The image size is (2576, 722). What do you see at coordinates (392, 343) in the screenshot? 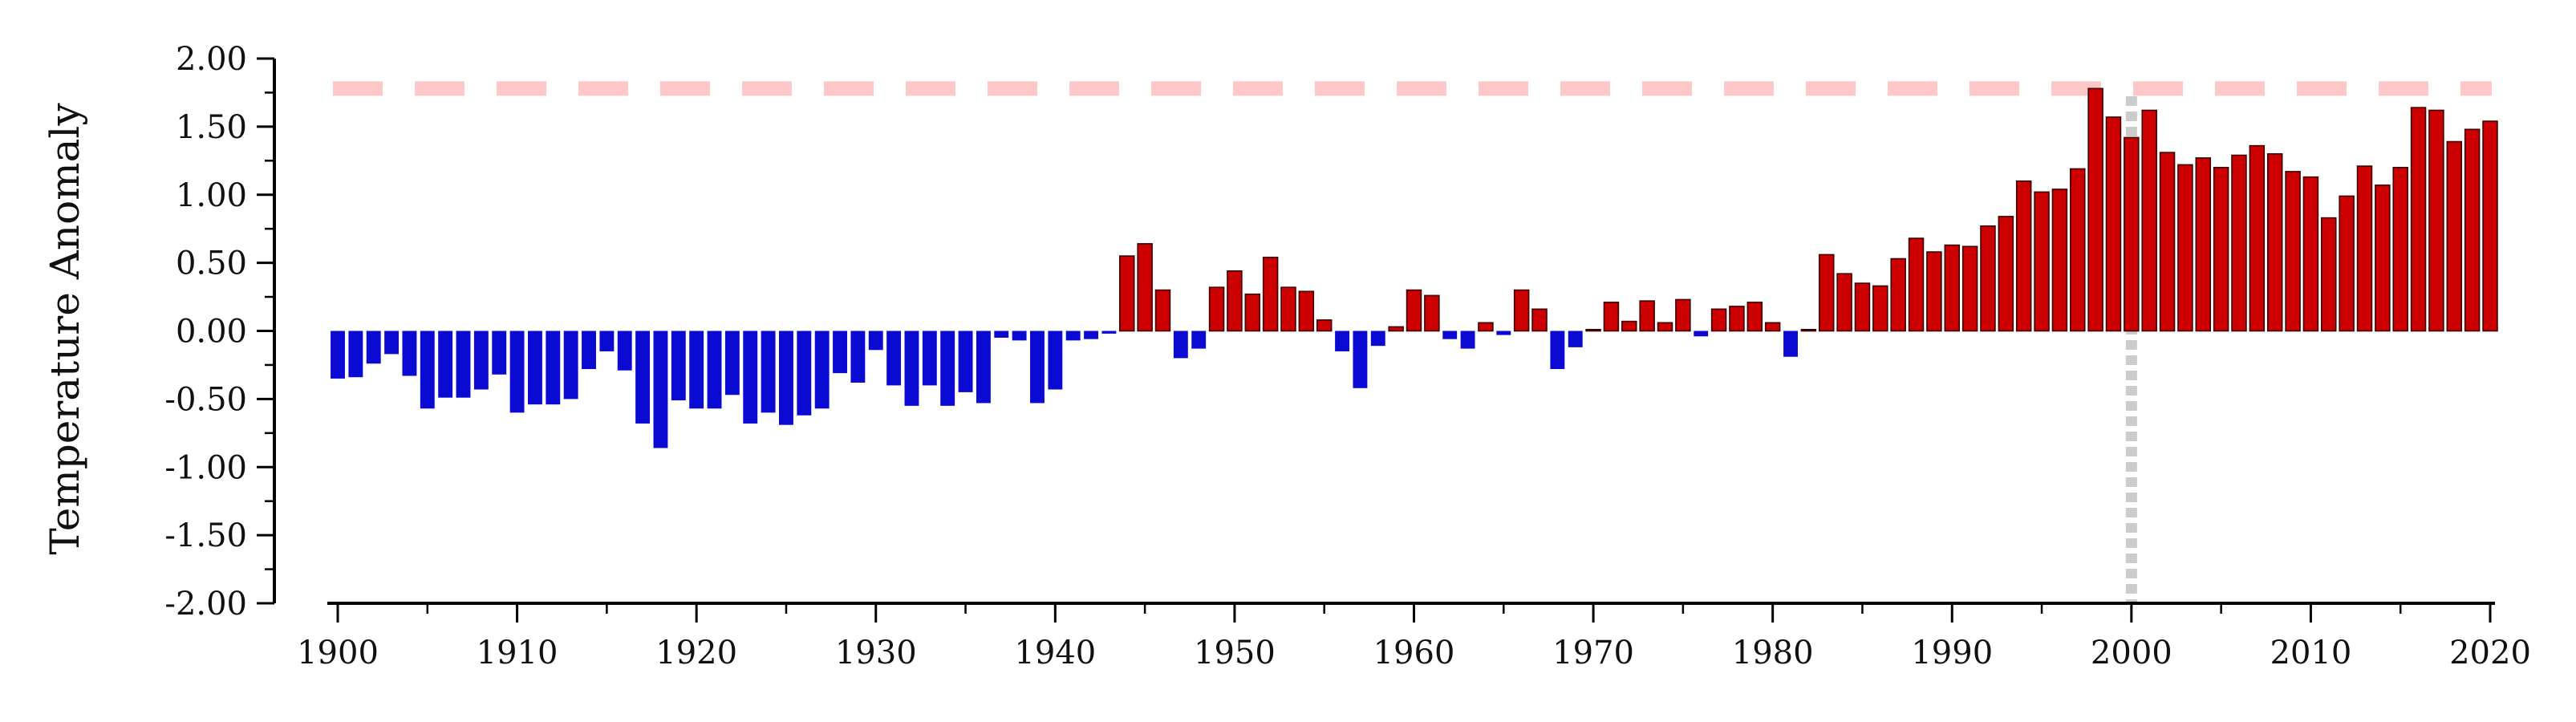
I see `bar-1903` at bounding box center [392, 343].